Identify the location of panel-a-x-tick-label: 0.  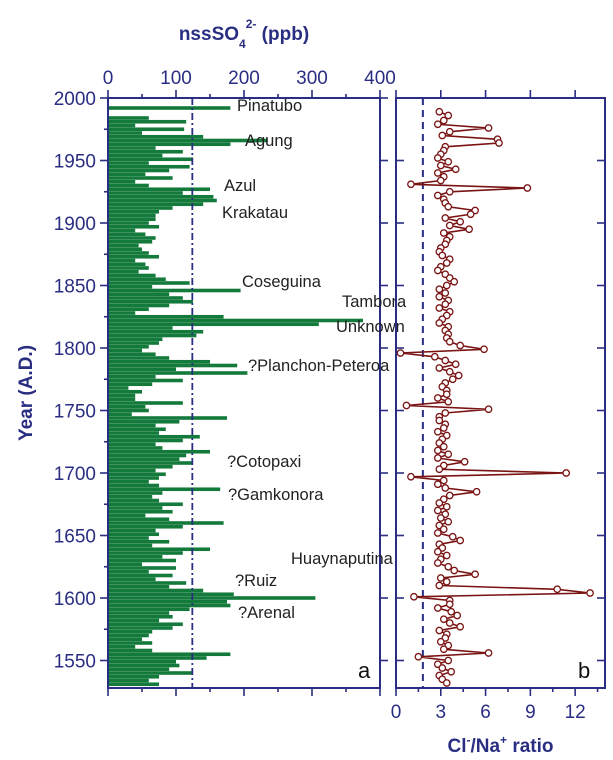
(108, 78).